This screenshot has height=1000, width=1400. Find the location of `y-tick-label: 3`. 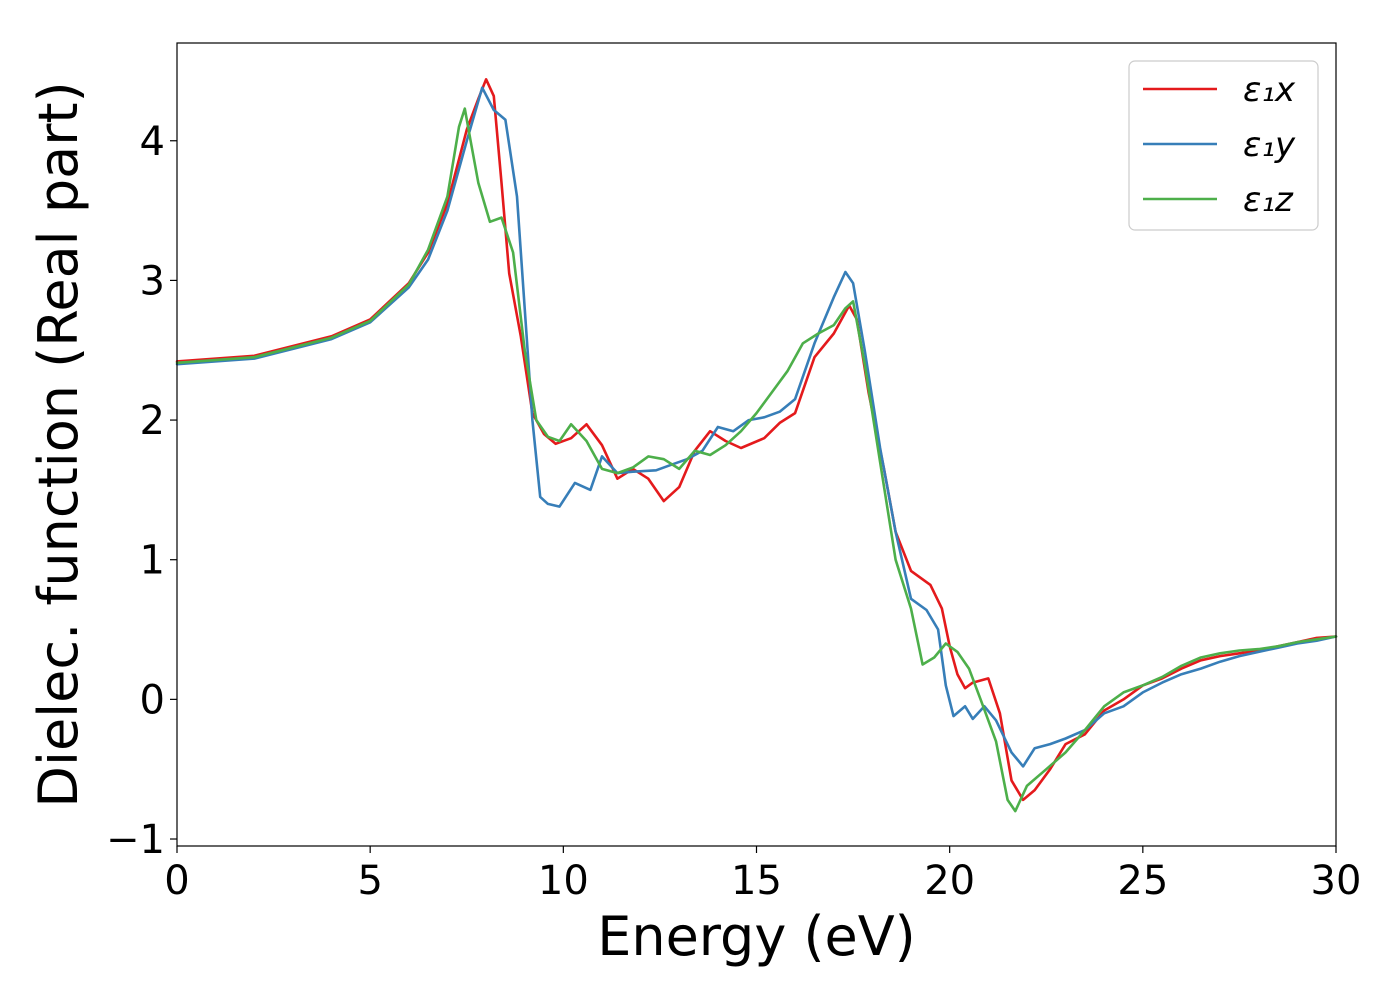

y-tick-label: 3 is located at coordinates (152, 281).